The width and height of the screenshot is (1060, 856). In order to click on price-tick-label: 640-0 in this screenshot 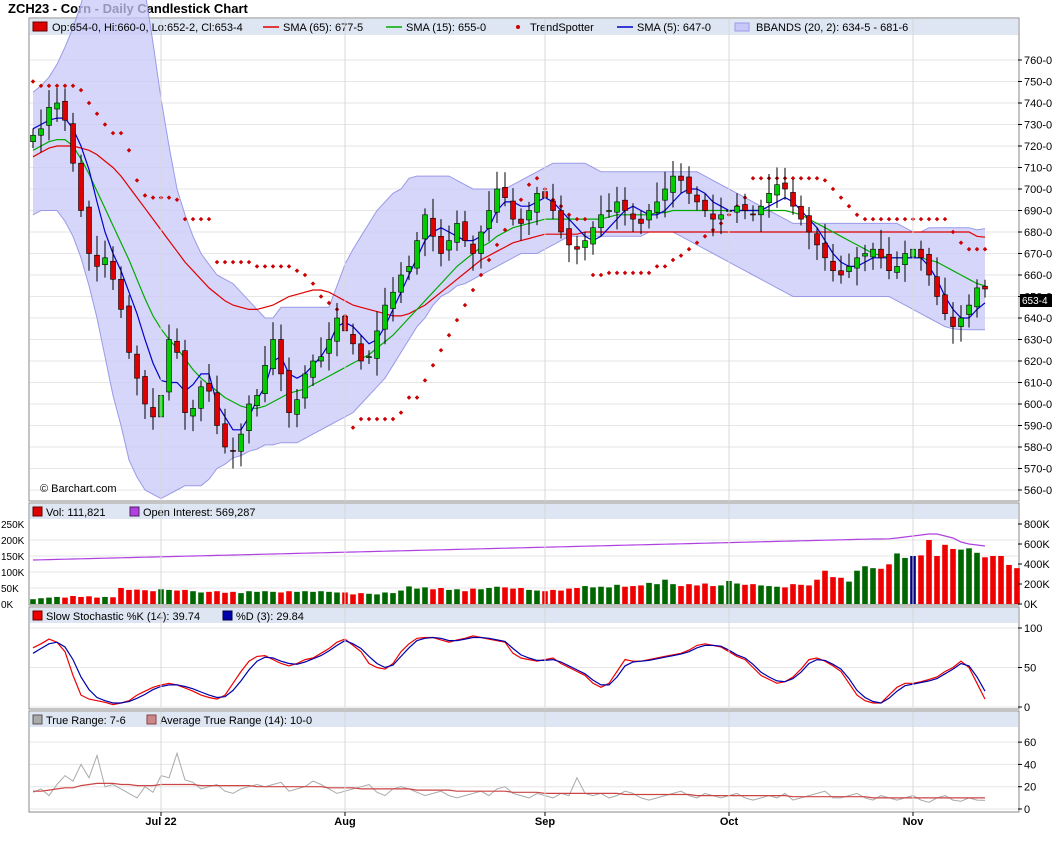, I will do `click(1038, 319)`.